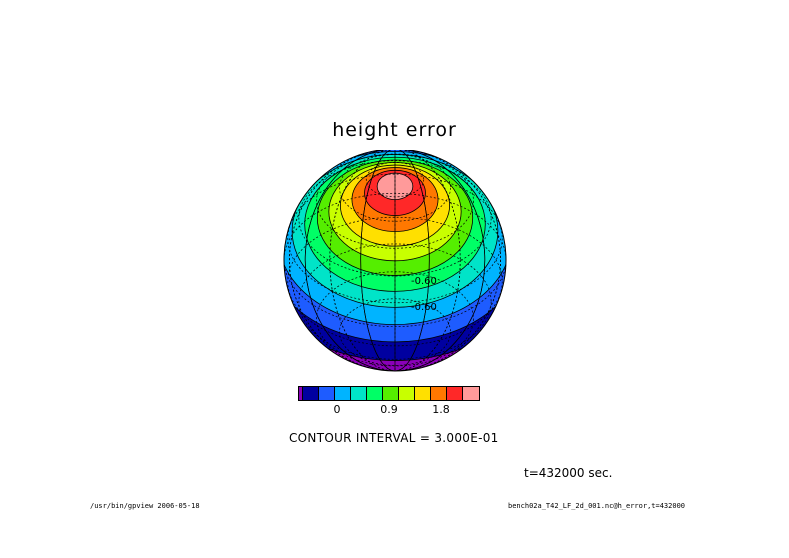  I want to click on globe-outline, so click(395, 261).